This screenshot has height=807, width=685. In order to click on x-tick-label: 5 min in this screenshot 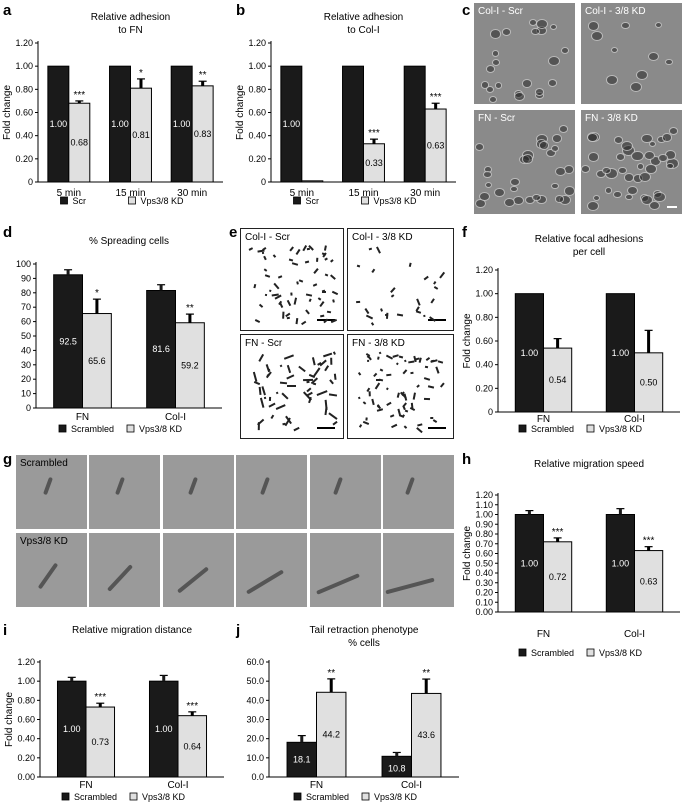, I will do `click(302, 193)`.